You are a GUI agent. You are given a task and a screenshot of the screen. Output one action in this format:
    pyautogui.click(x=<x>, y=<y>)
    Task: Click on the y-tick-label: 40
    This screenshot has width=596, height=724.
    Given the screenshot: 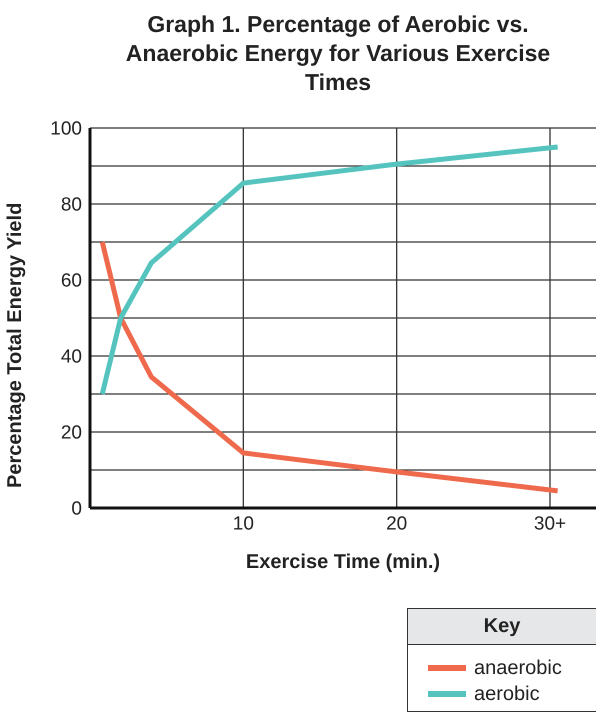 What is the action you would take?
    pyautogui.click(x=71, y=357)
    